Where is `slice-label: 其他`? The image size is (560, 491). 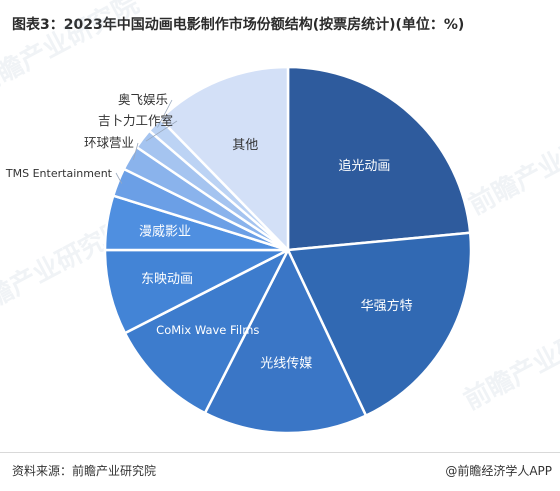 slice-label: 其他 is located at coordinates (245, 145).